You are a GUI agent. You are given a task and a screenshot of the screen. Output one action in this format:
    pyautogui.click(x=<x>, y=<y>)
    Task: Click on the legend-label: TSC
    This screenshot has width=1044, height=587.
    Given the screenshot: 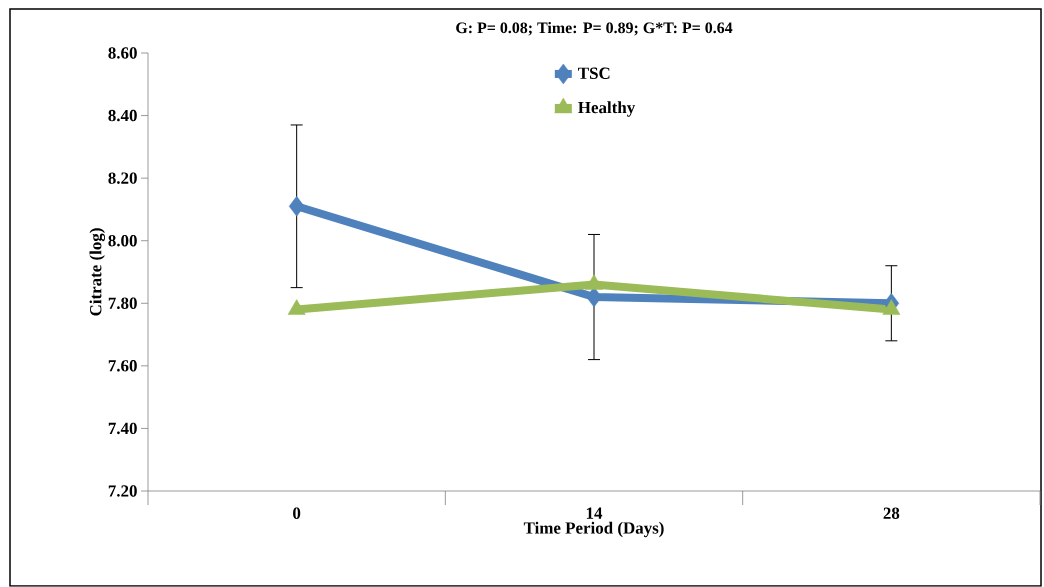 What is the action you would take?
    pyautogui.click(x=594, y=73)
    